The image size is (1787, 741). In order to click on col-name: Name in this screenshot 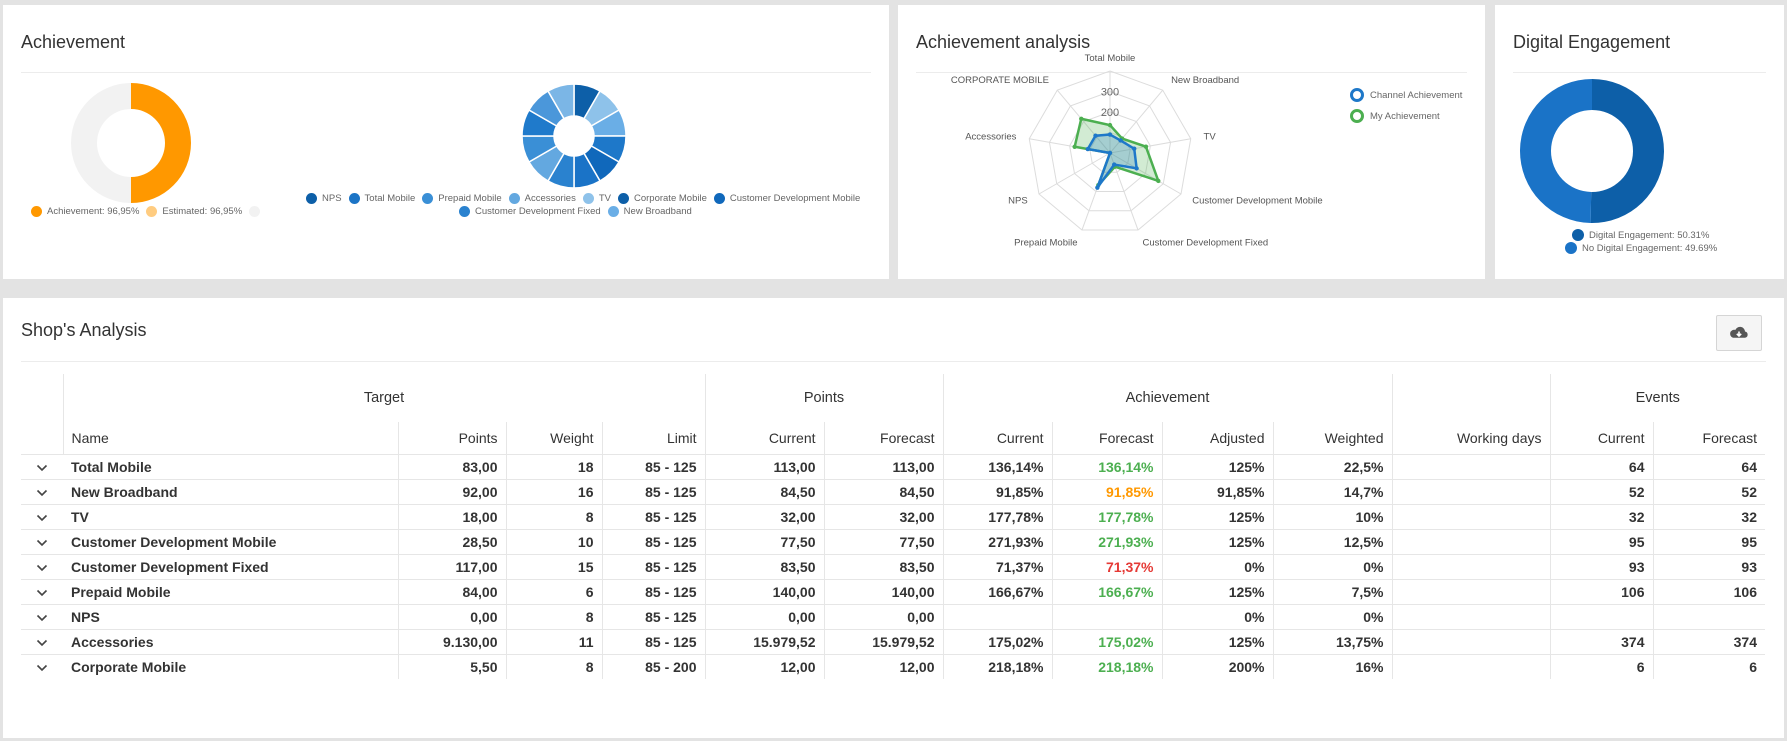, I will do `click(230, 438)`.